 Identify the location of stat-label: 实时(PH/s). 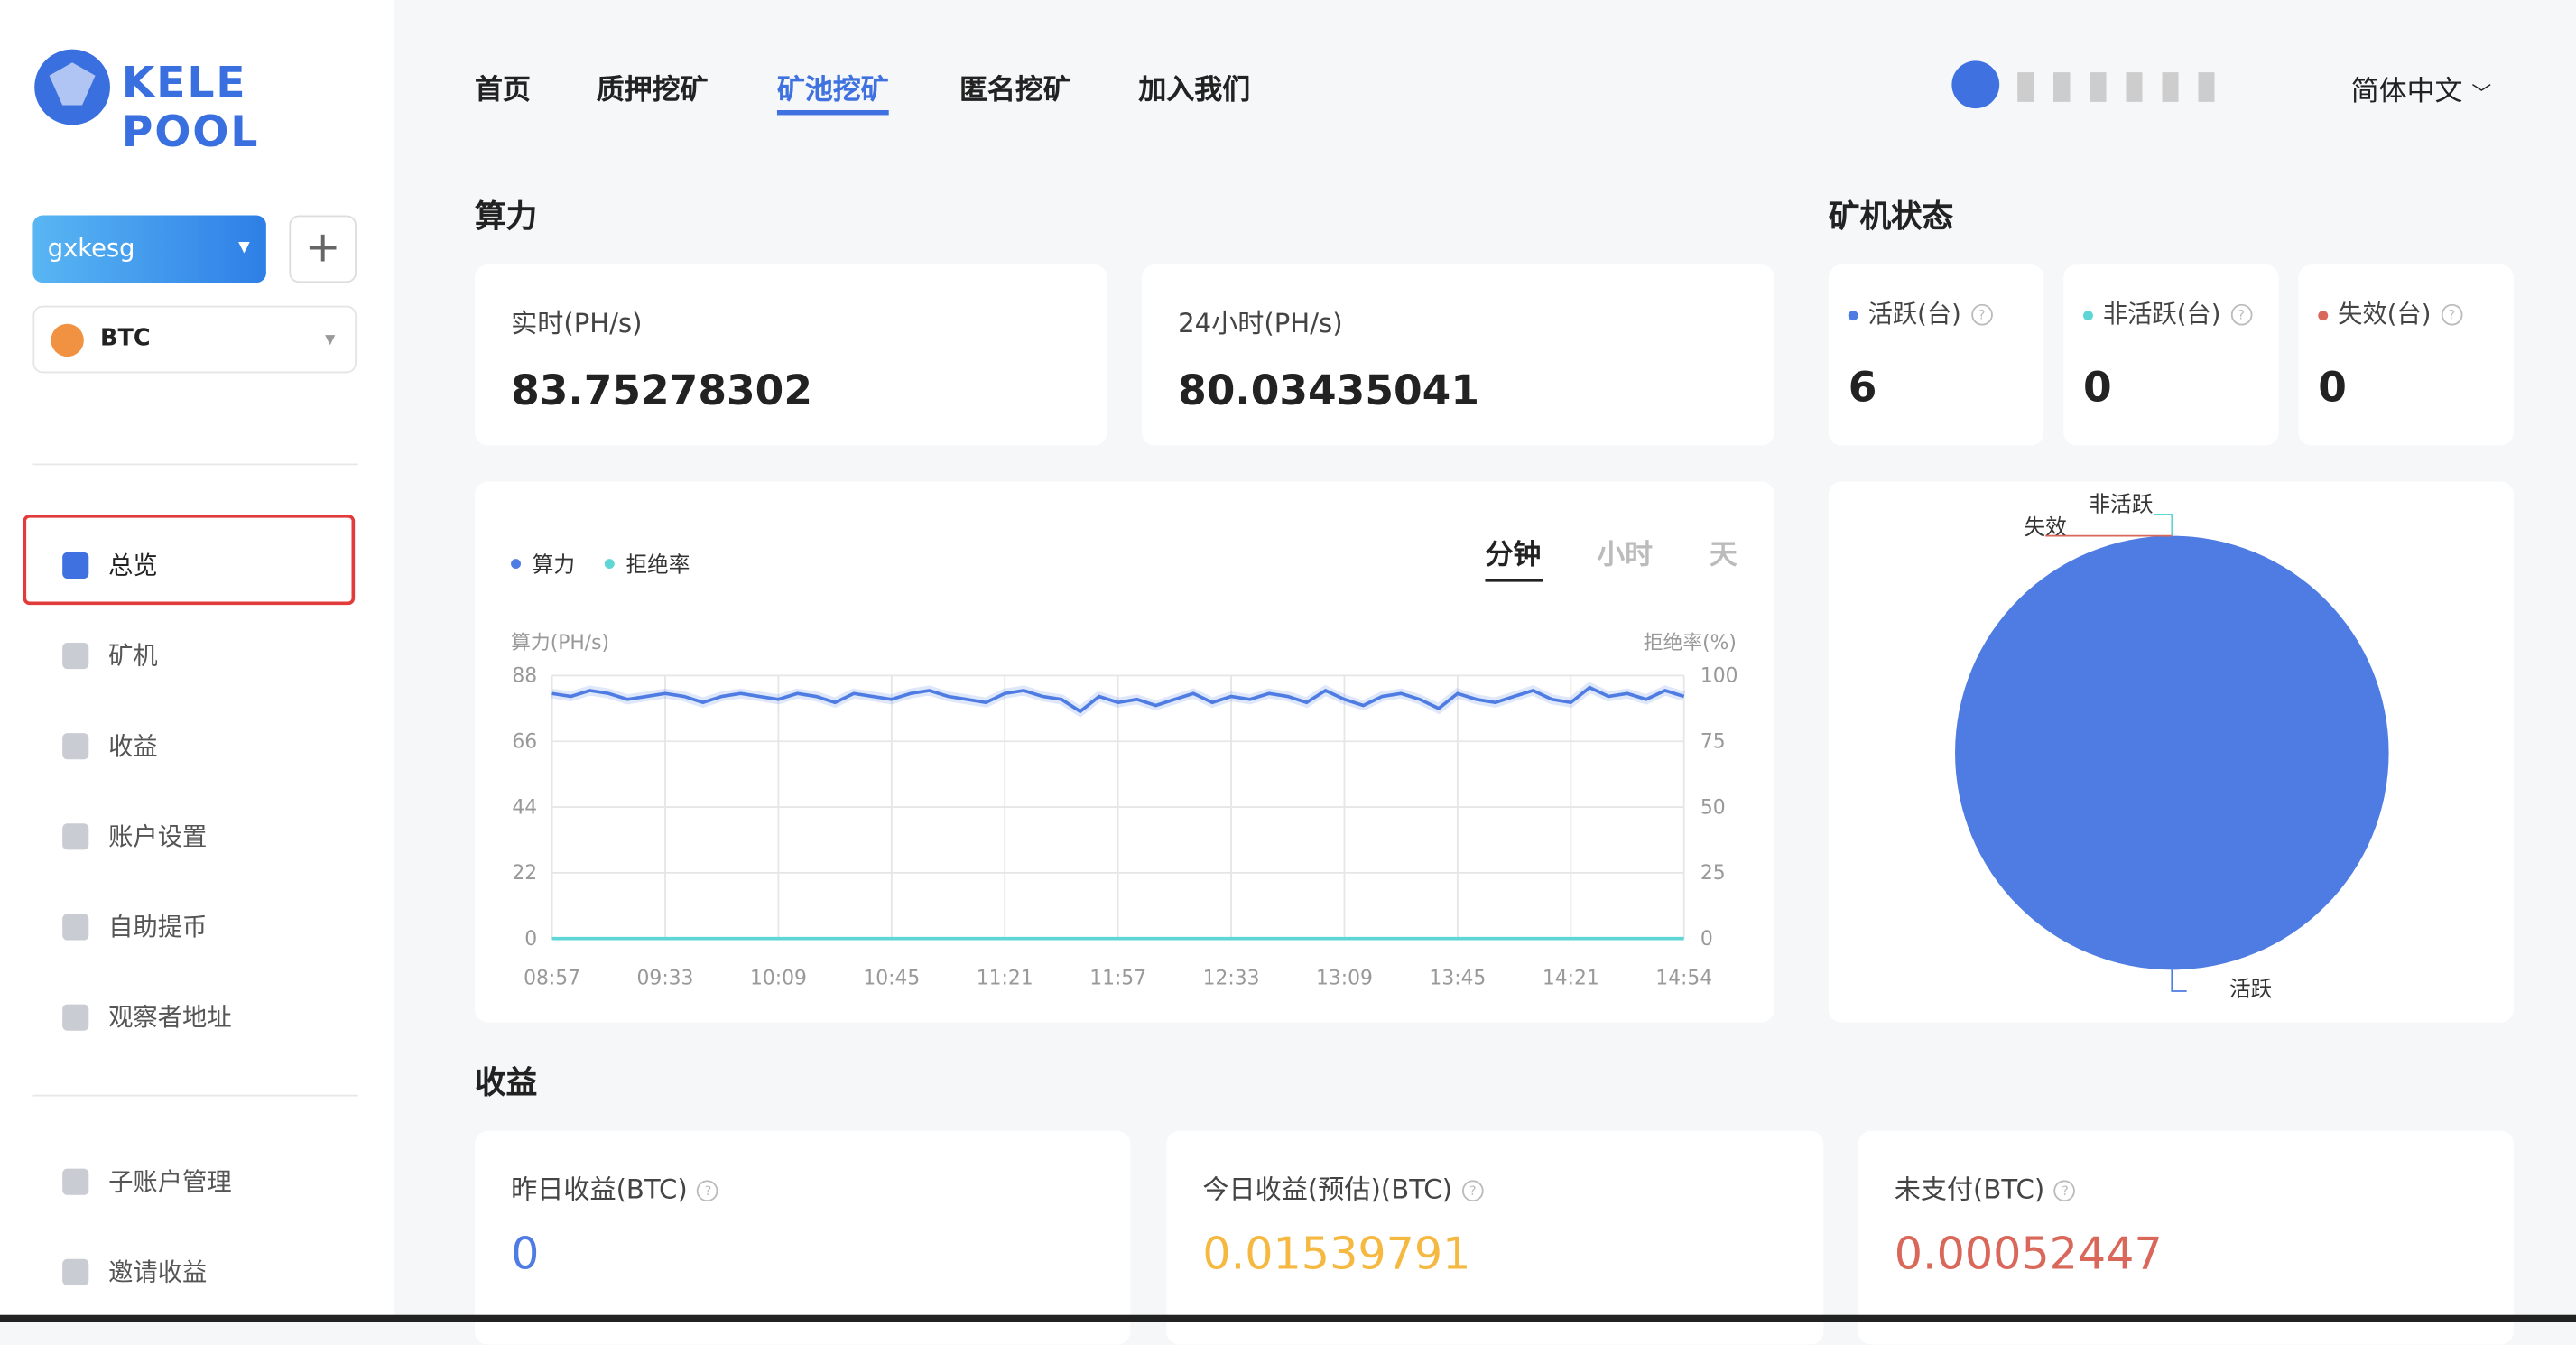
(577, 323).